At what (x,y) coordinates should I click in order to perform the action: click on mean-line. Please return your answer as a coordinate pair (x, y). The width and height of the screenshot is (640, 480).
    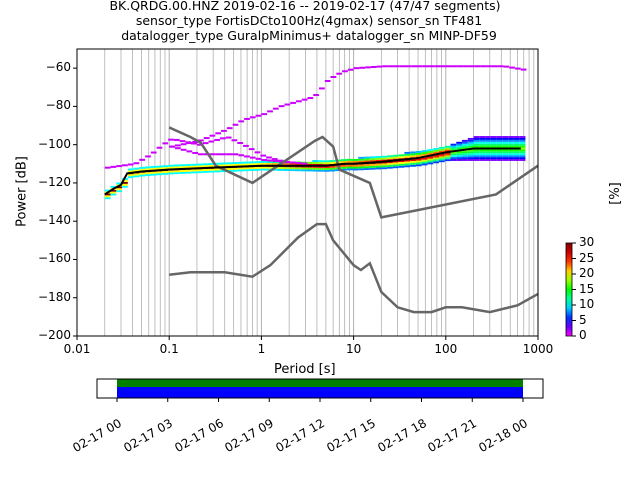
    Looking at the image, I should click on (312, 171).